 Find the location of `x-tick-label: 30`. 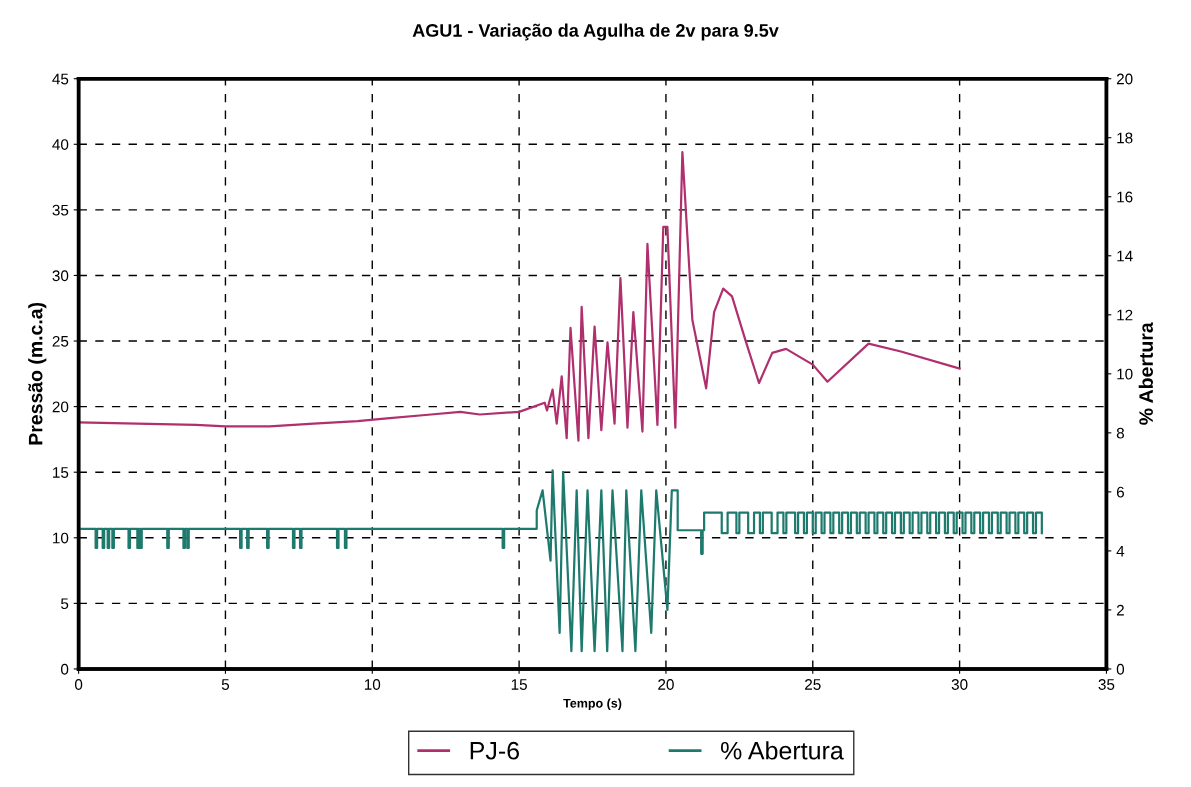

x-tick-label: 30 is located at coordinates (959, 684).